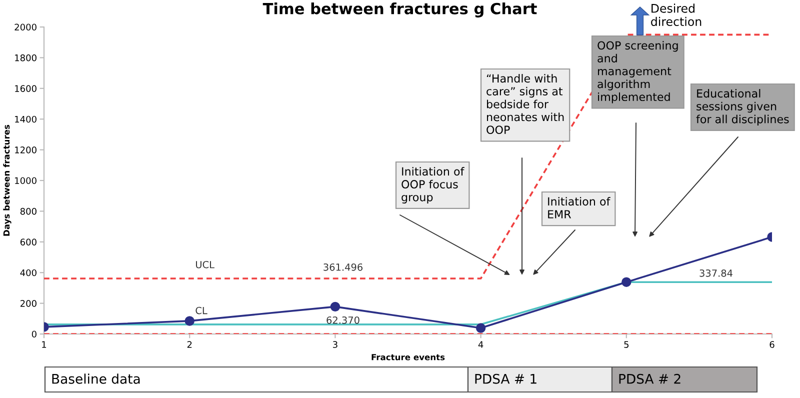 The width and height of the screenshot is (800, 398). Describe the element at coordinates (343, 267) in the screenshot. I see `annotation: 361.496` at that location.